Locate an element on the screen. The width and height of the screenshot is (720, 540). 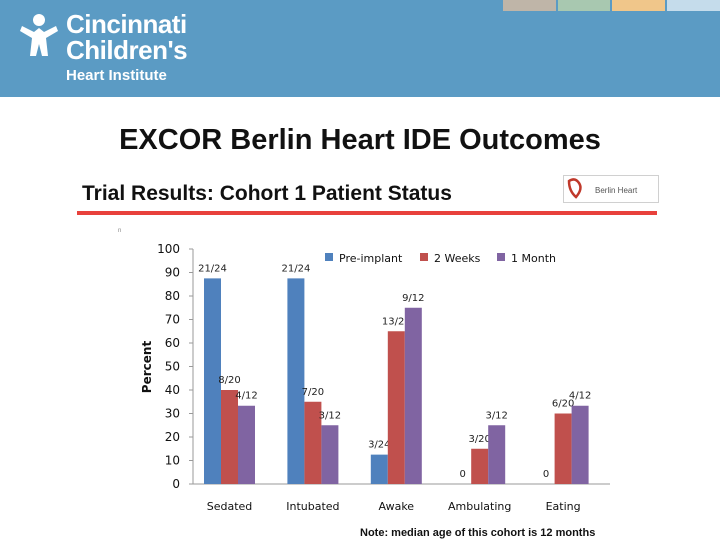
logo-text-line1: Cincinnati is located at coordinates (126, 24).